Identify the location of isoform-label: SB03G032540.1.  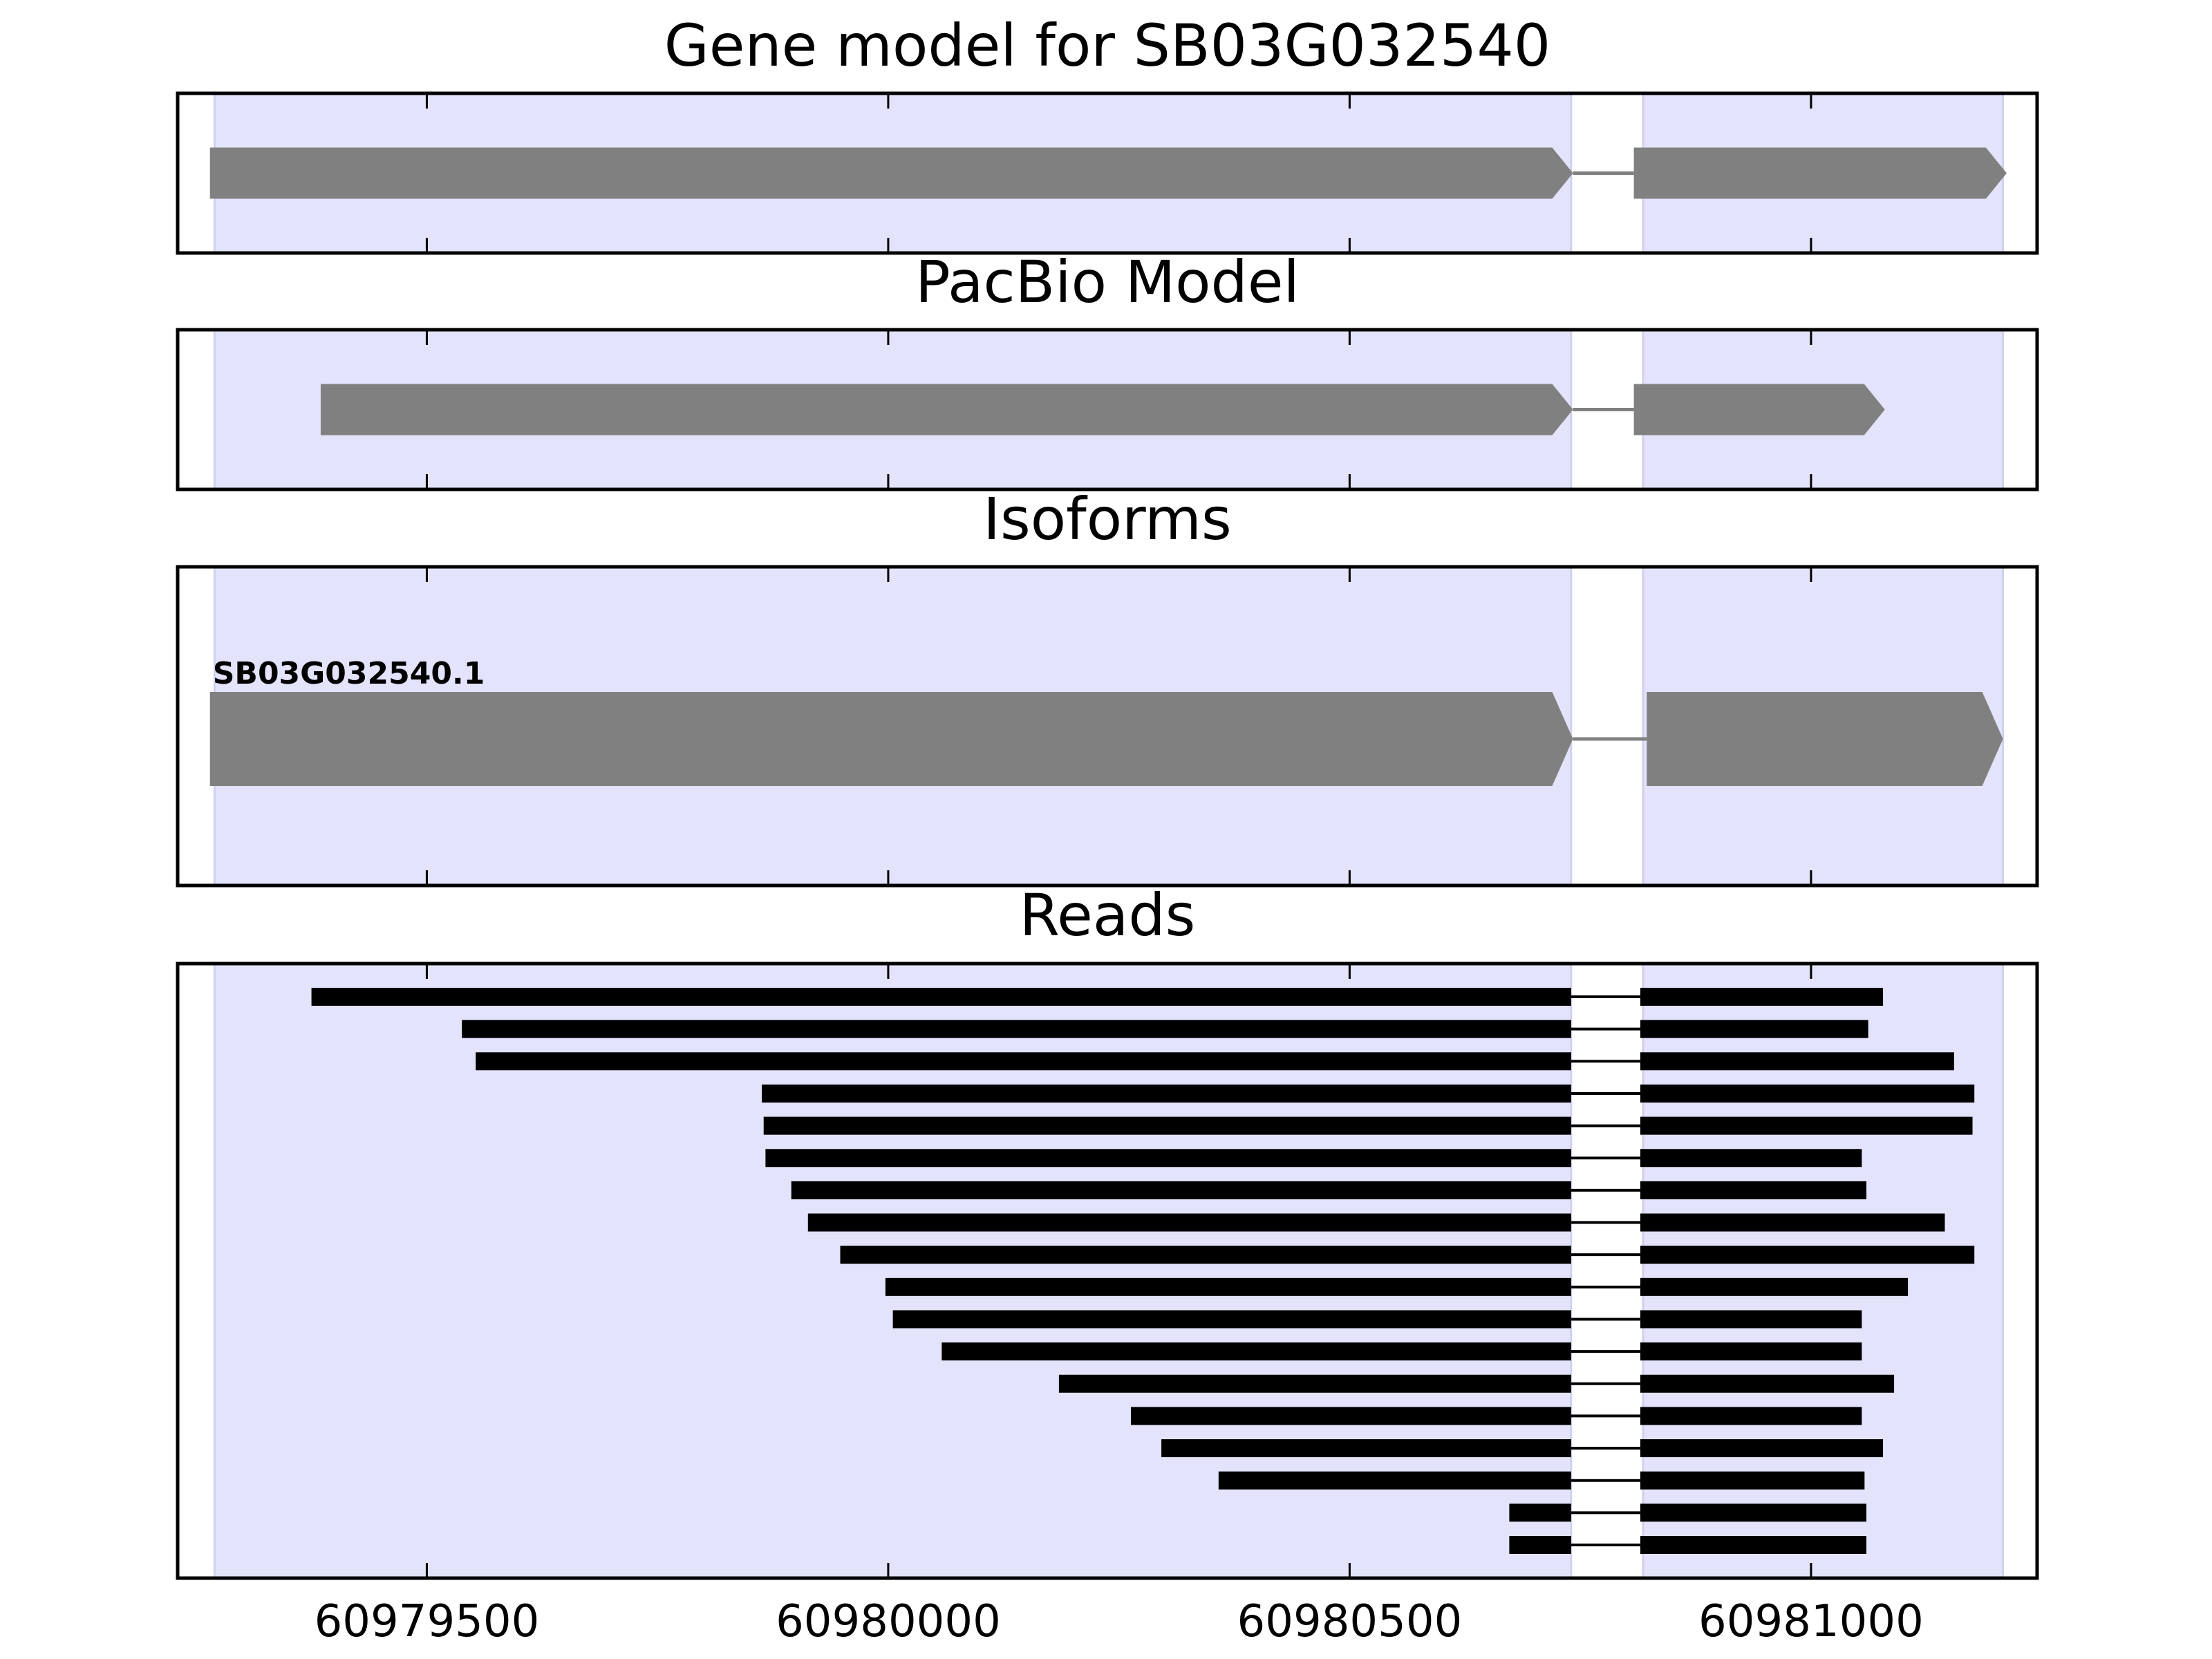
(349, 673).